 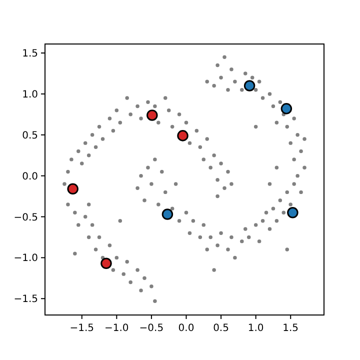 I want to click on x-tick-label: 1.0, so click(x=256, y=328).